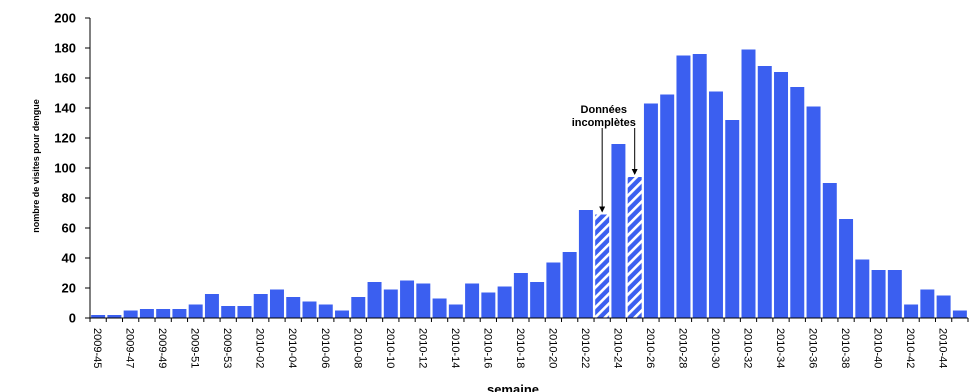 The height and width of the screenshot is (392, 977). I want to click on x-tick-label: 2010-20, so click(552, 348).